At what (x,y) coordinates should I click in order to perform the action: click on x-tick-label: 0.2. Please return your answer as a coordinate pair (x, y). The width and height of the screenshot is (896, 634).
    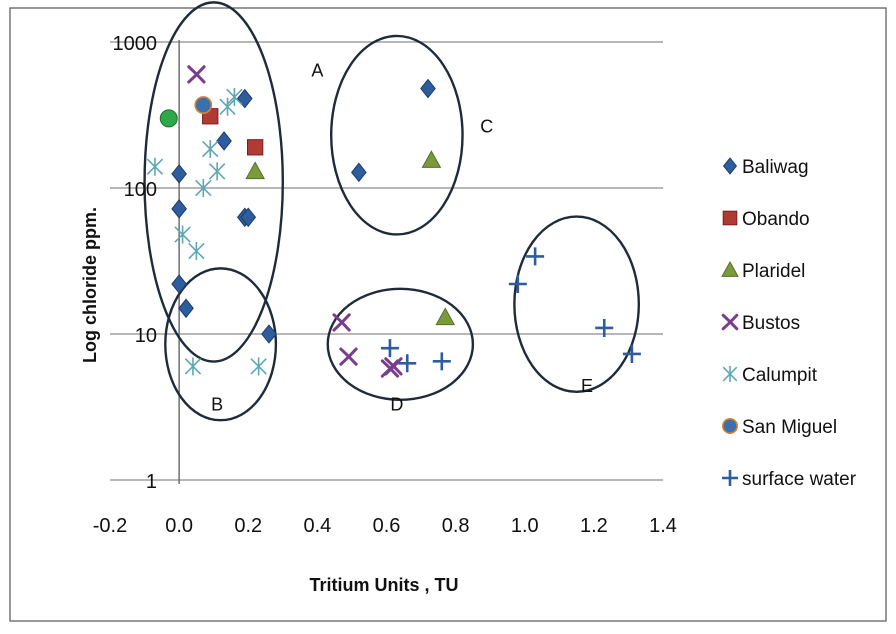
    Looking at the image, I should click on (248, 526).